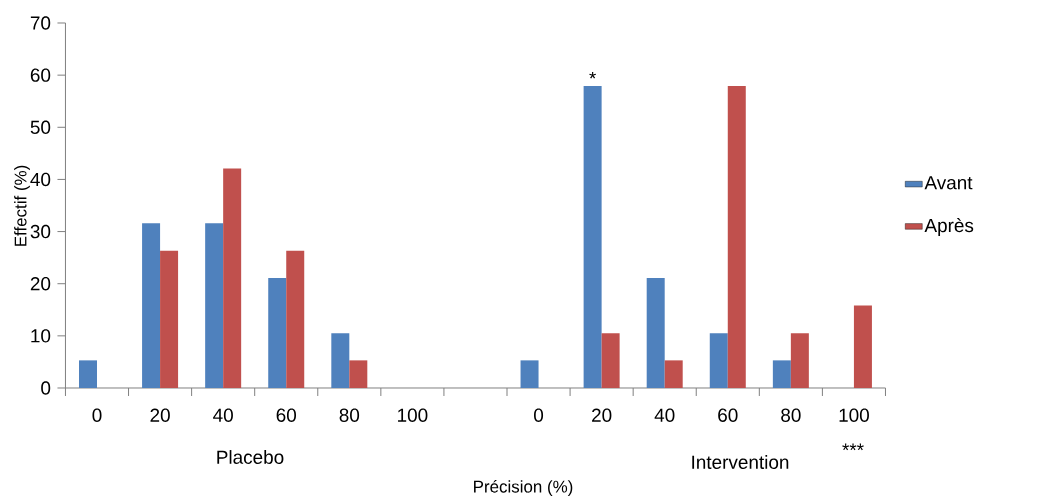 The height and width of the screenshot is (502, 1049). What do you see at coordinates (523, 487) in the screenshot?
I see `x-axis-title: Précision (%)` at bounding box center [523, 487].